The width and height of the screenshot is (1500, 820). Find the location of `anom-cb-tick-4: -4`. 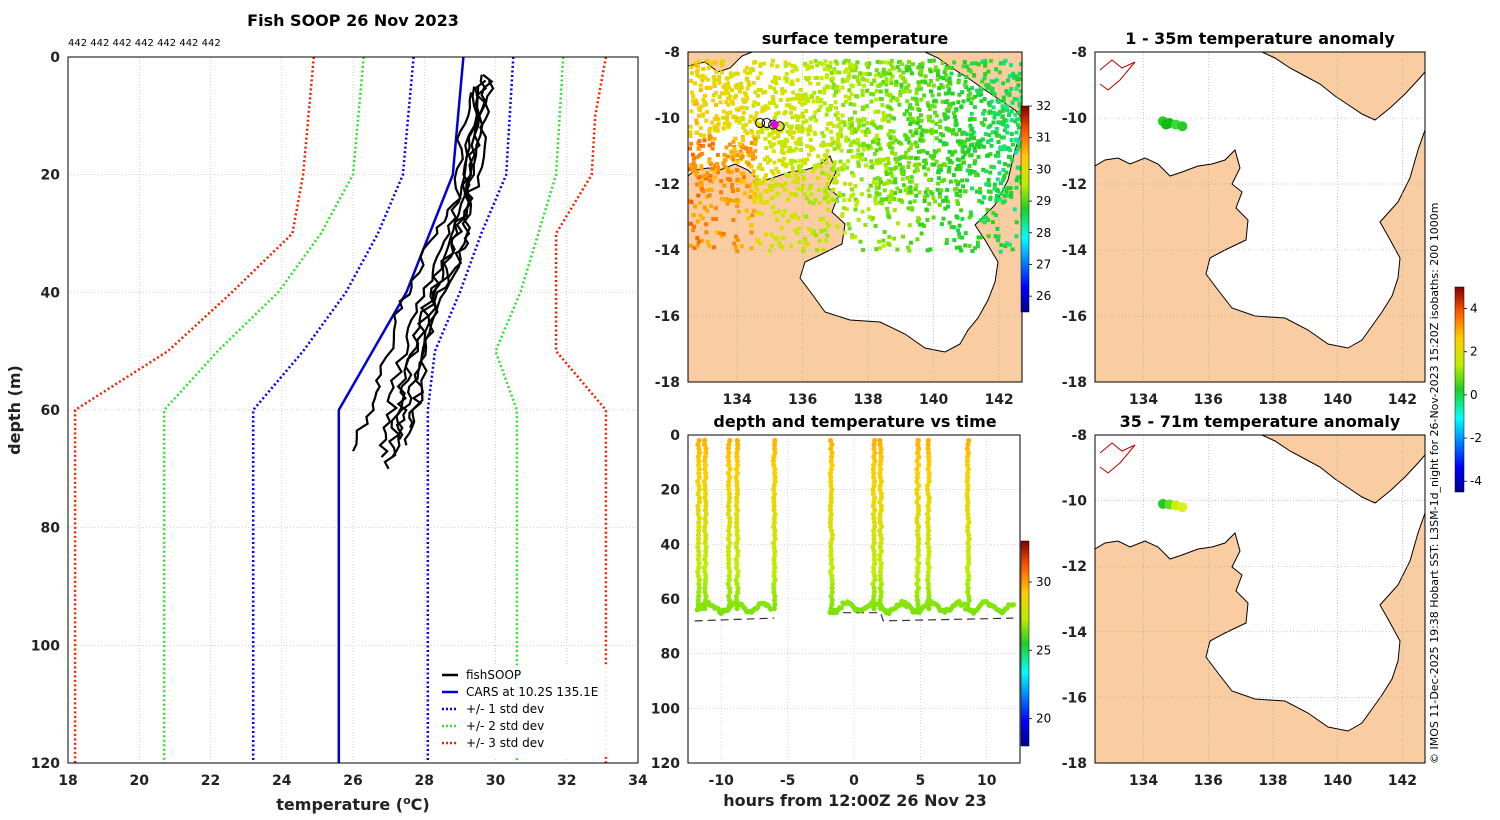

anom-cb-tick-4: -4 is located at coordinates (1476, 481).